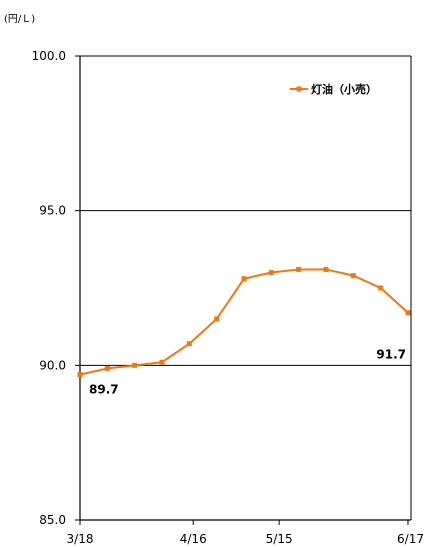 The width and height of the screenshot is (427, 547). I want to click on unit-label: (円/Ｌ), so click(19, 19).